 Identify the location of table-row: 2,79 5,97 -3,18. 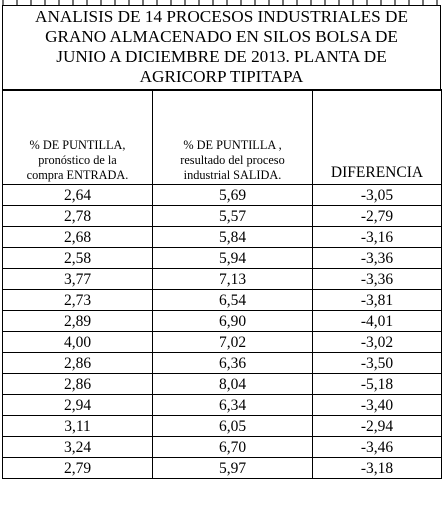
(222, 468).